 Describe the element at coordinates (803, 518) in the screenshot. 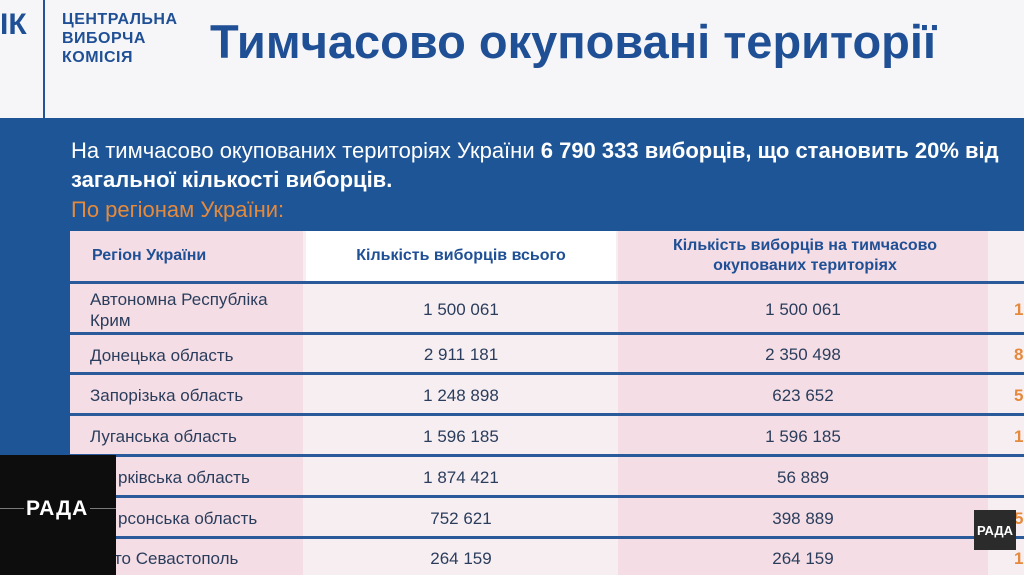

I see `cell-occupied: 398 889` at that location.